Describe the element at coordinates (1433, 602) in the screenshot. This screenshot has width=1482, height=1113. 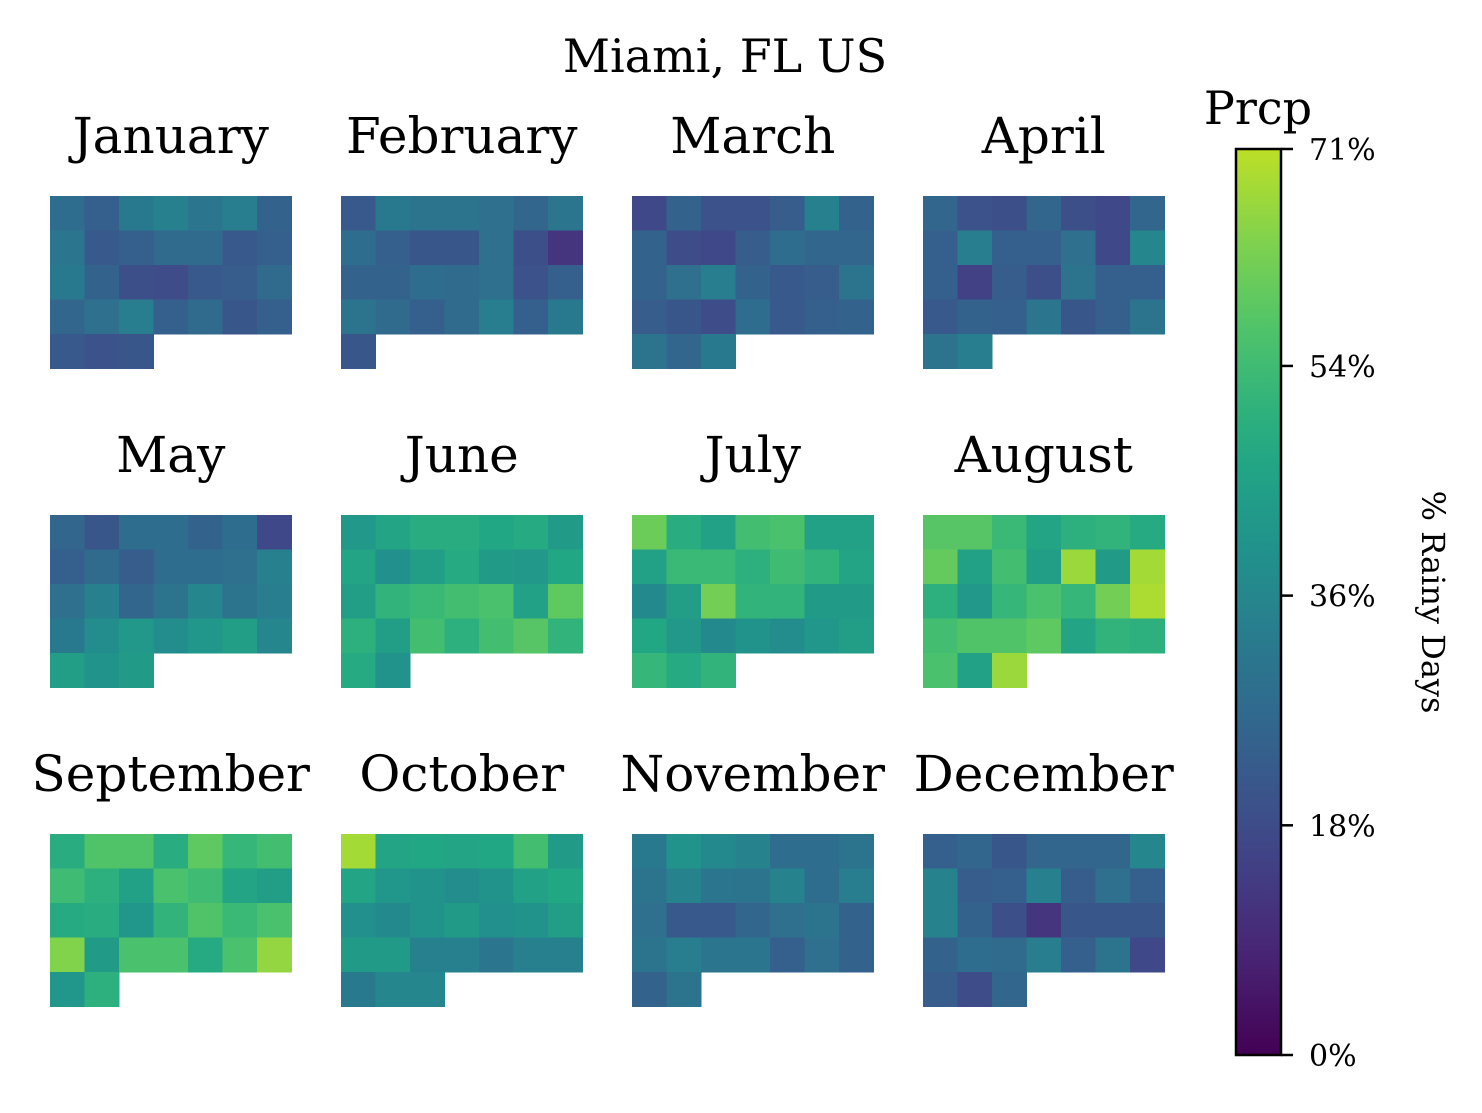
I see `colorbar-label: % Rainy Days` at that location.